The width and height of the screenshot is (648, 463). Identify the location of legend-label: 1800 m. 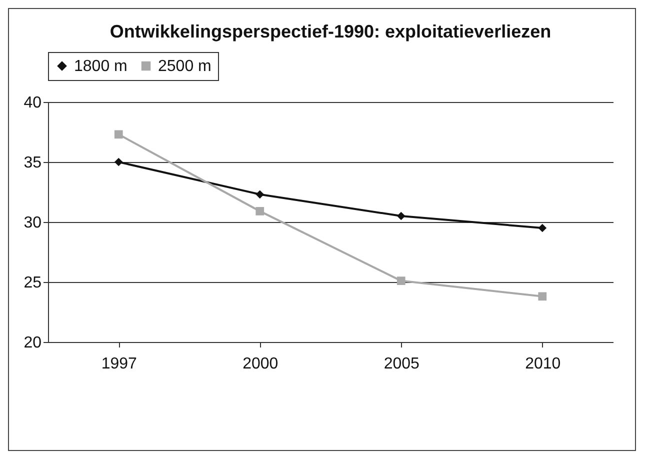
(101, 66).